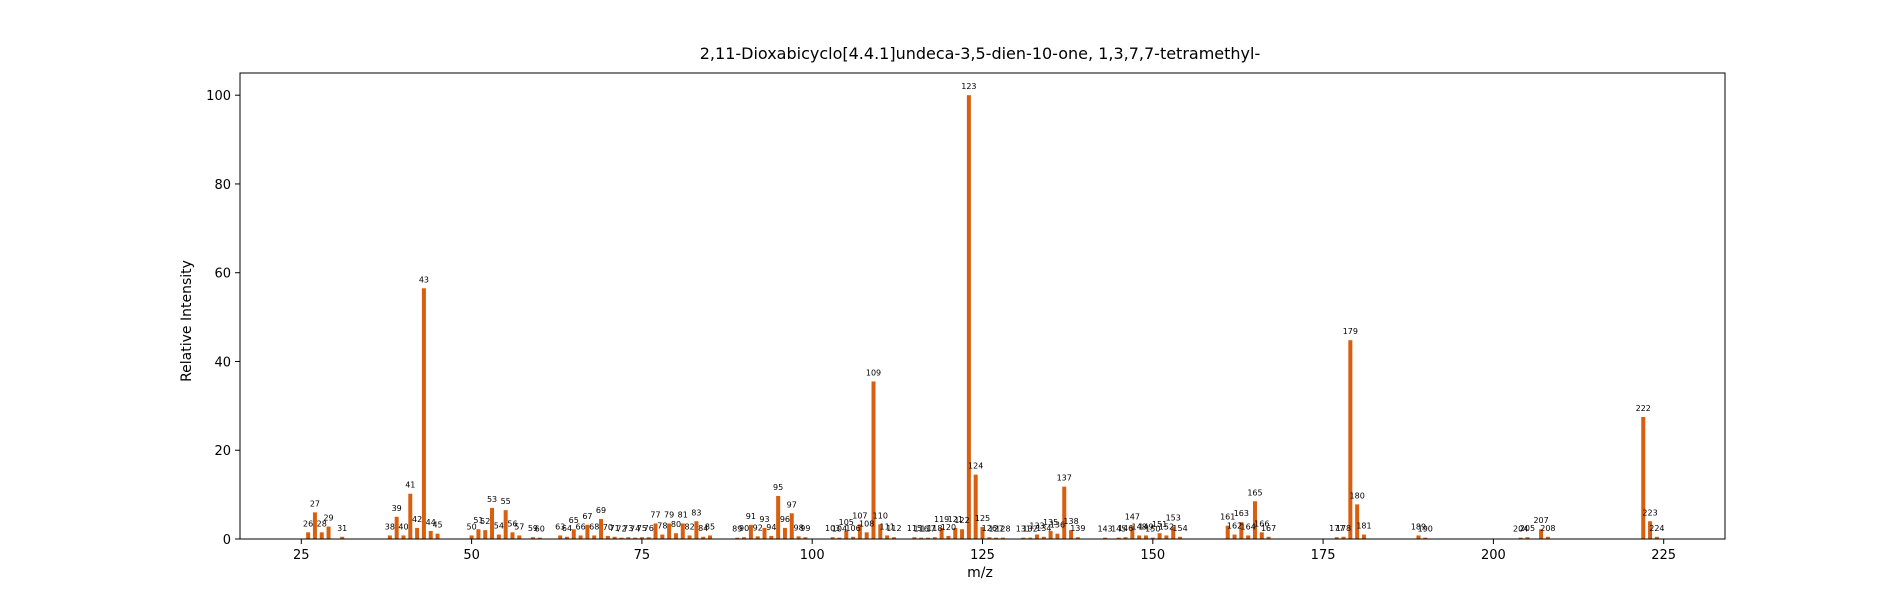 Image resolution: width=1900 pixels, height=600 pixels. I want to click on peak-label-120: 120, so click(948, 527).